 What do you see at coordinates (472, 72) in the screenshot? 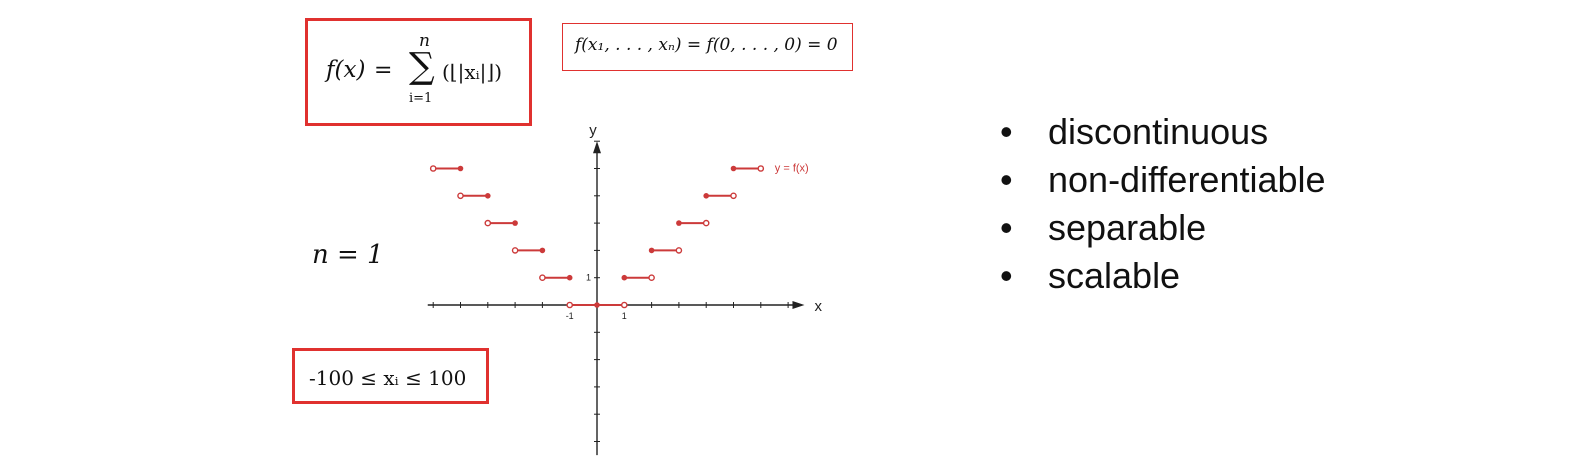
I see `formula-term: (⌊|xᵢ|⌋)` at bounding box center [472, 72].